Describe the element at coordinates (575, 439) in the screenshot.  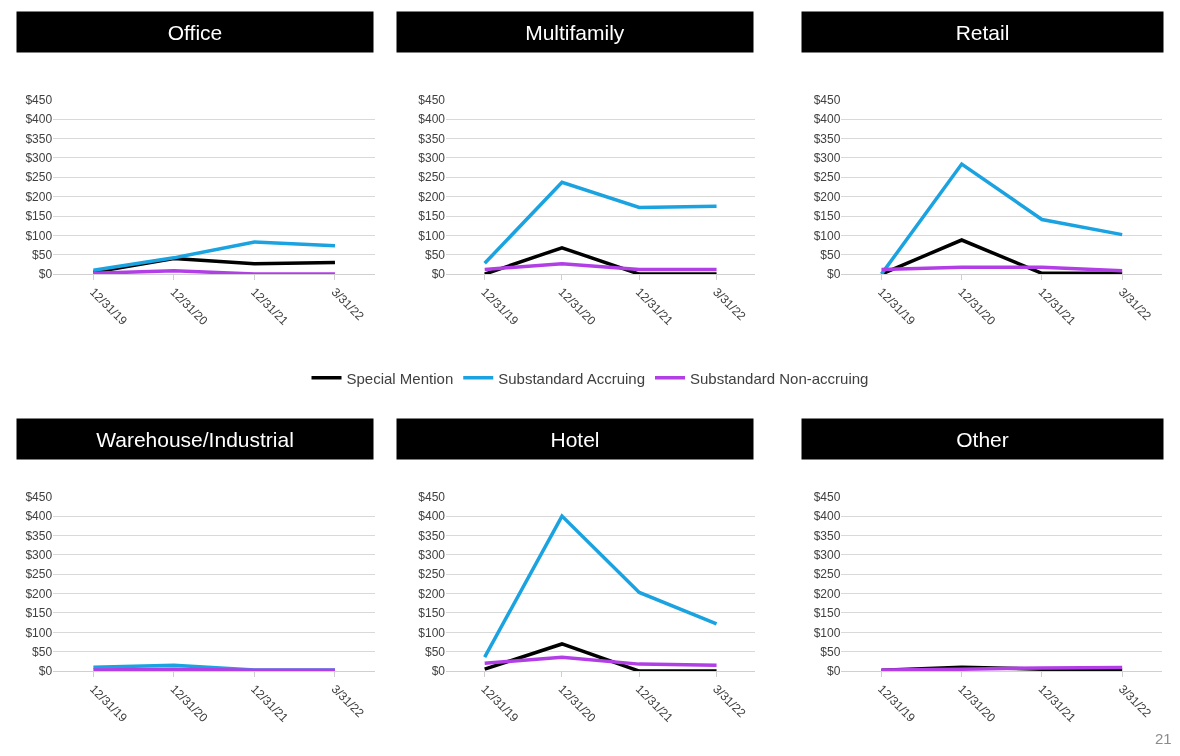
I see `chart-title: Hotel` at that location.